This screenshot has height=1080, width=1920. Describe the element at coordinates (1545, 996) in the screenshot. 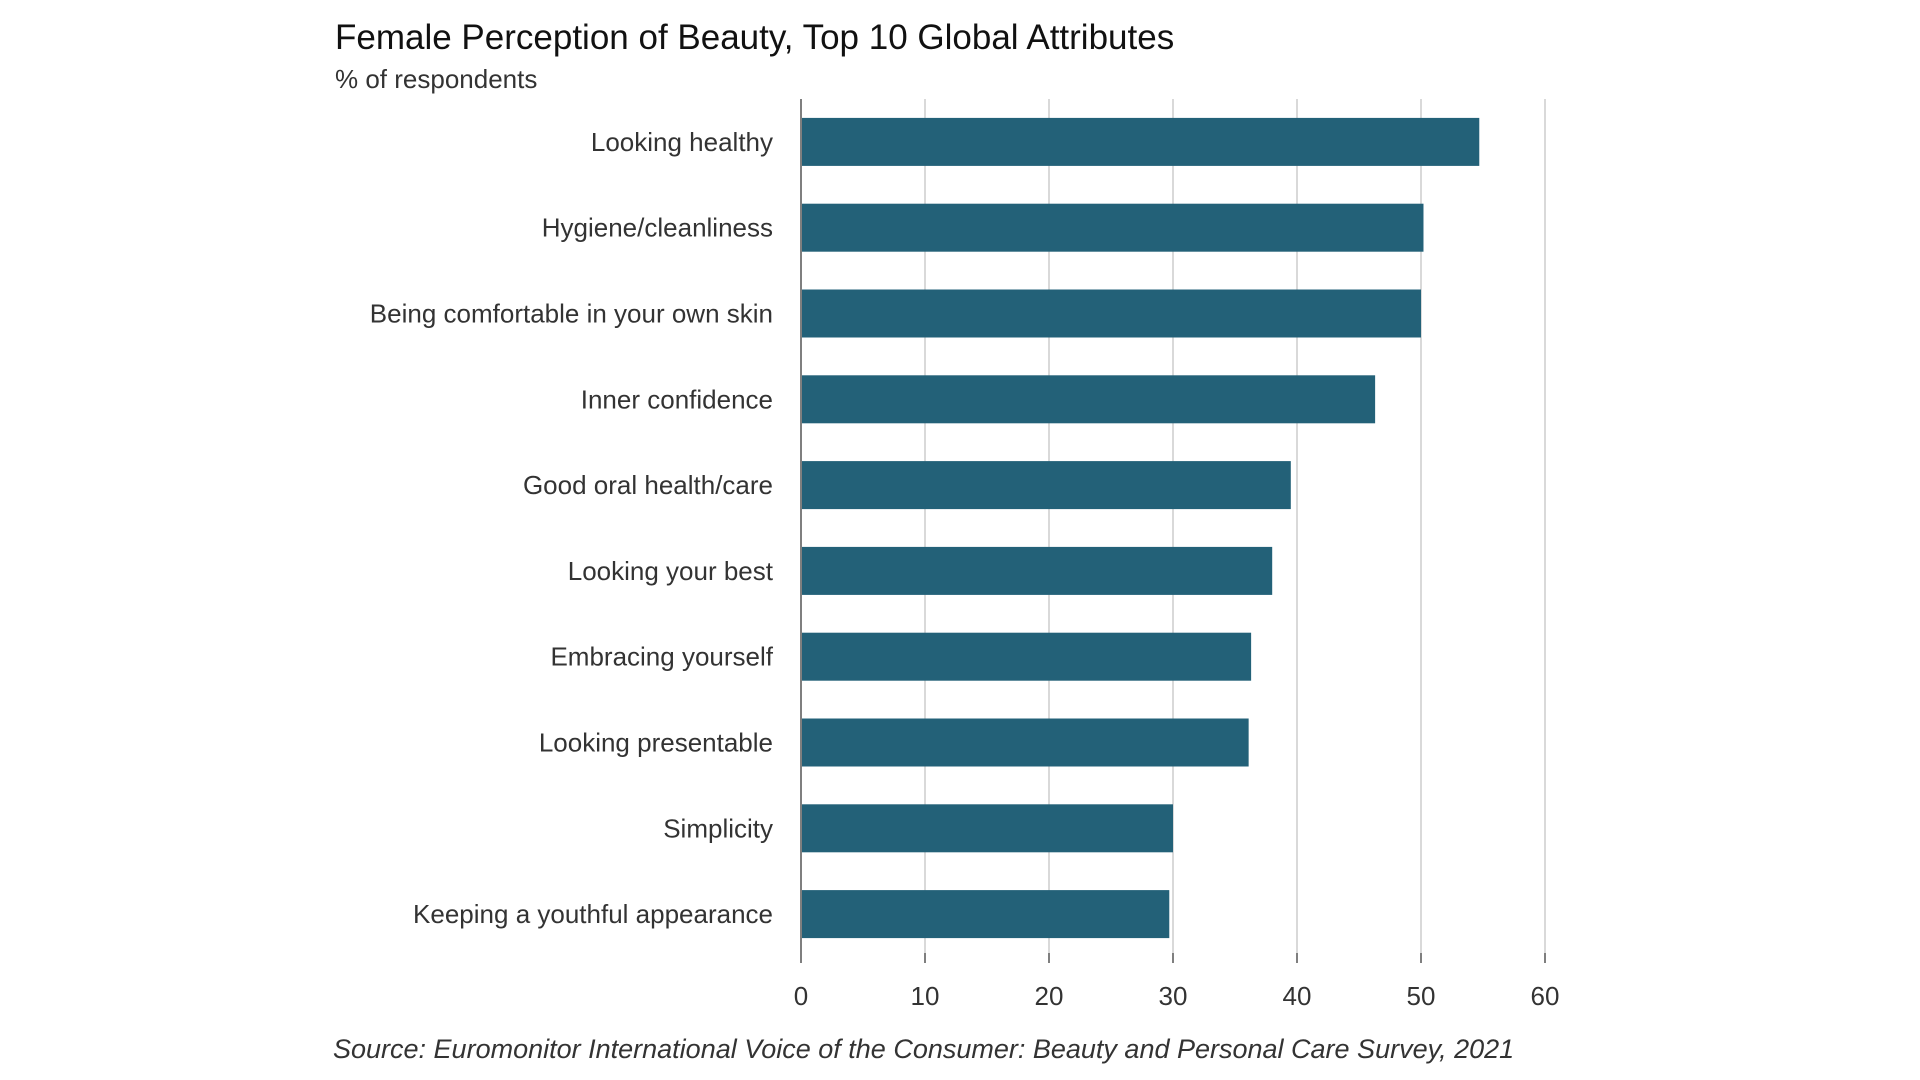

I see `x-tick-label: 60` at that location.